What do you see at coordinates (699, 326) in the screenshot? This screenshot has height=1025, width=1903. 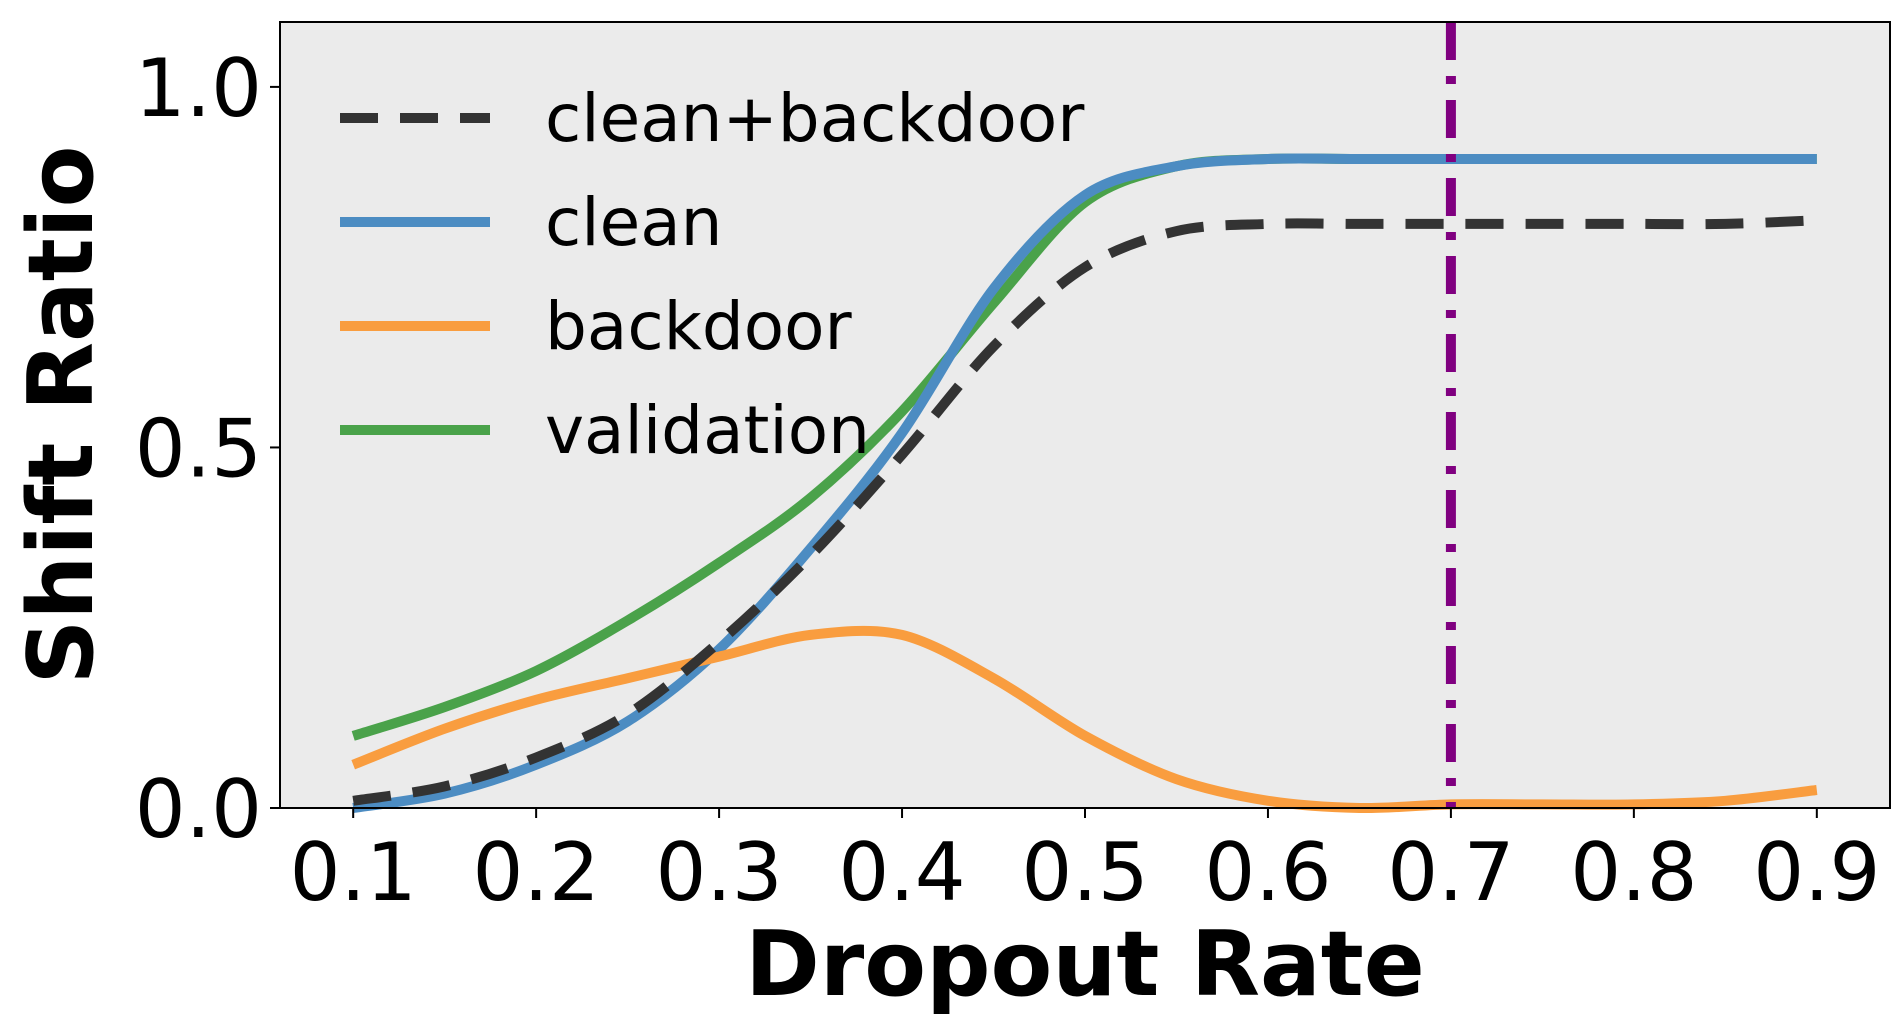 I see `legend-label-backdoor: backdoor` at bounding box center [699, 326].